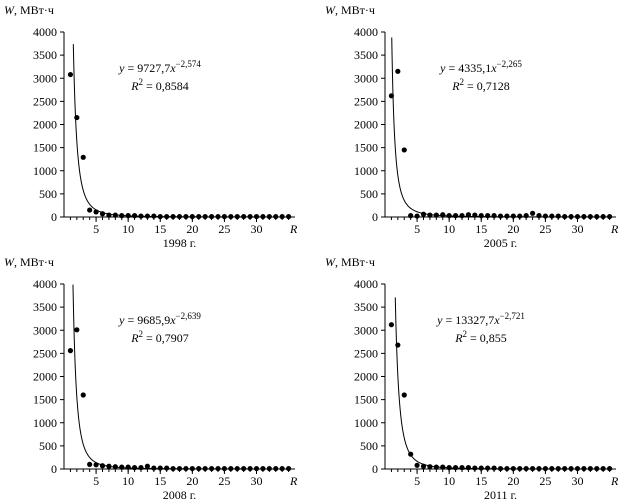 The width and height of the screenshot is (641, 504). I want to click on y-tick-label: 1000, so click(45, 171).